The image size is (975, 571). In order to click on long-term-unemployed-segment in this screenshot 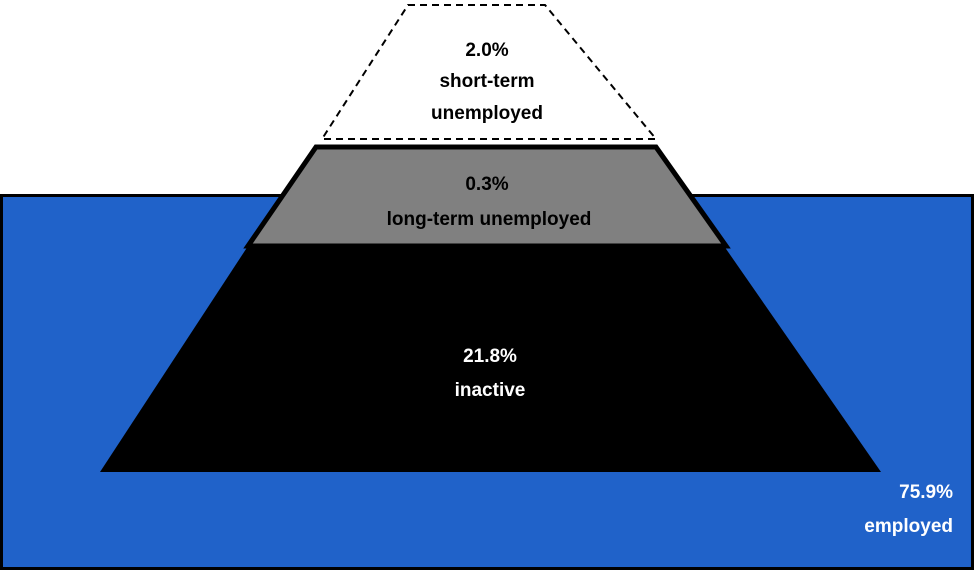, I will do `click(487, 196)`.